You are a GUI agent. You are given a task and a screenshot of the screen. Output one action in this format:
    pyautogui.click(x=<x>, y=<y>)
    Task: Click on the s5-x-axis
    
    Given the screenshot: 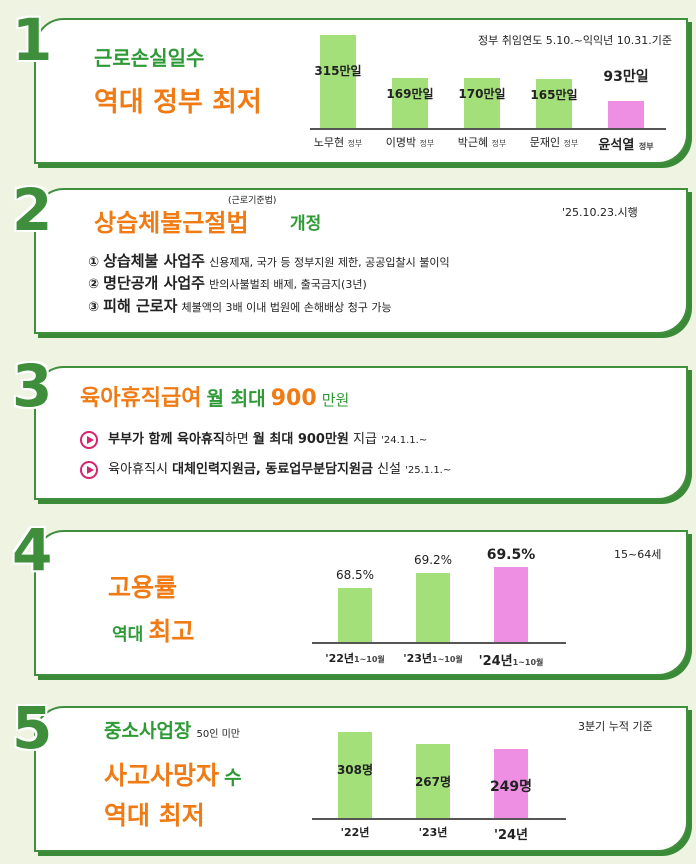 What is the action you would take?
    pyautogui.click(x=439, y=819)
    